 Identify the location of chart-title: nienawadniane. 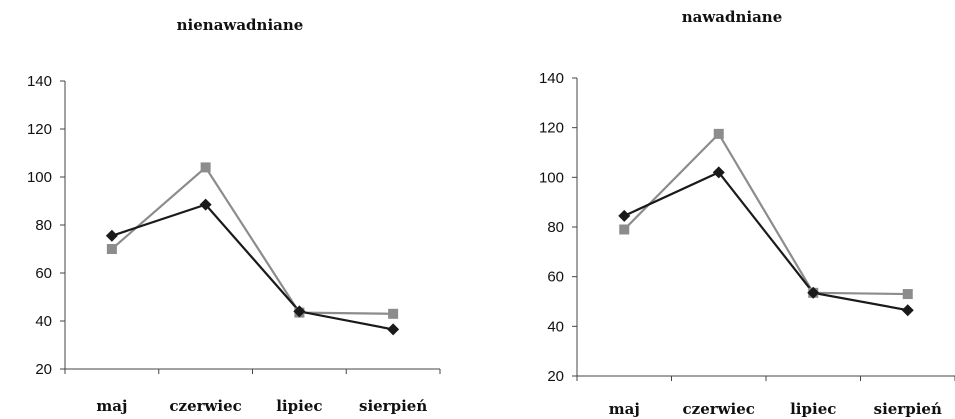
(240, 25).